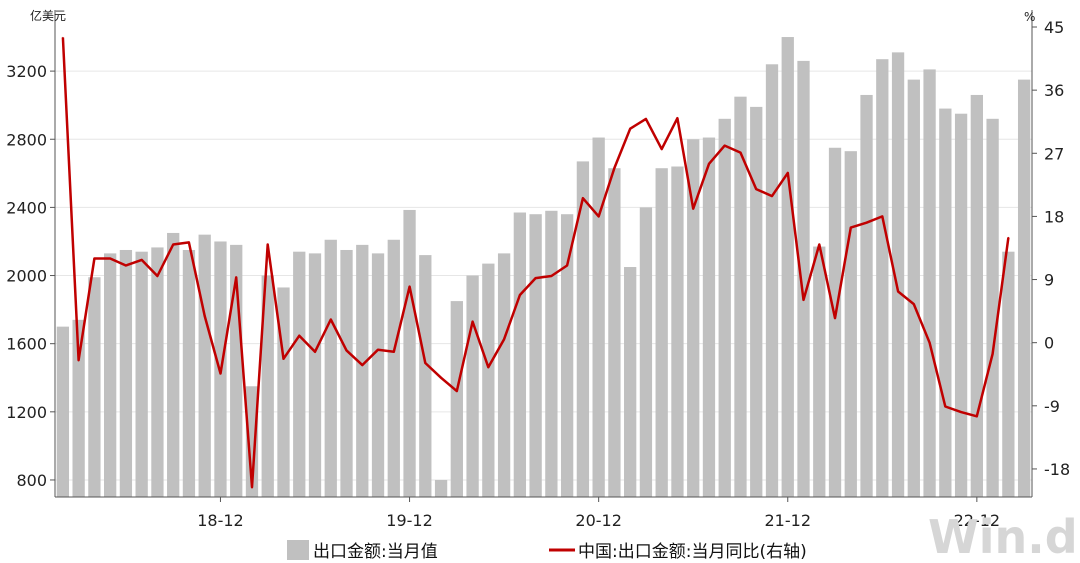  I want to click on right-tick-label: -18, so click(1057, 469).